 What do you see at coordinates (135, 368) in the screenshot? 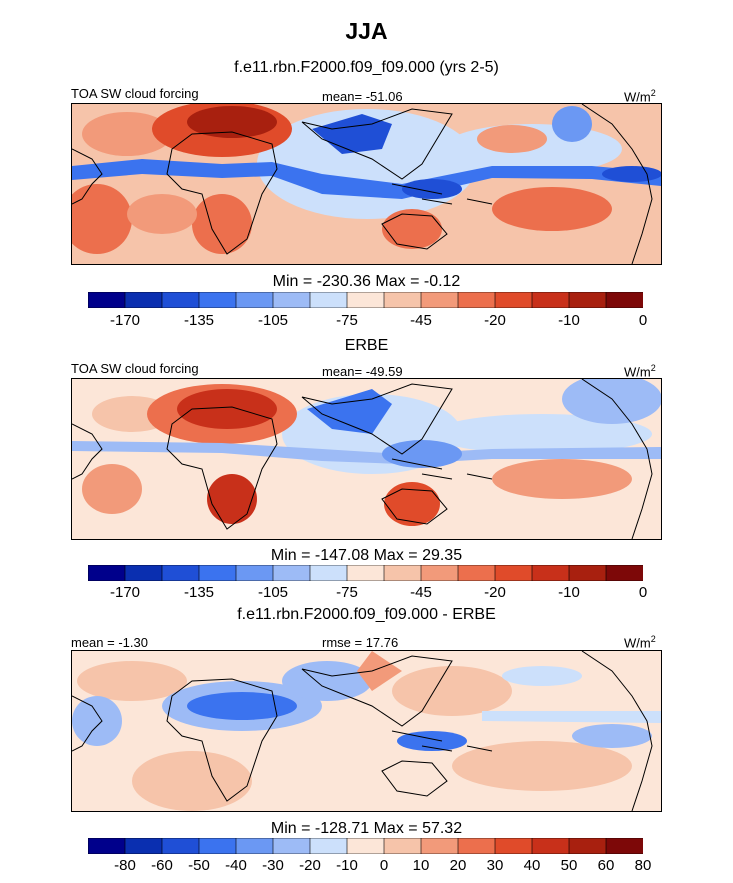
I see `panel-2-left-label: TOA SW cloud forcing` at bounding box center [135, 368].